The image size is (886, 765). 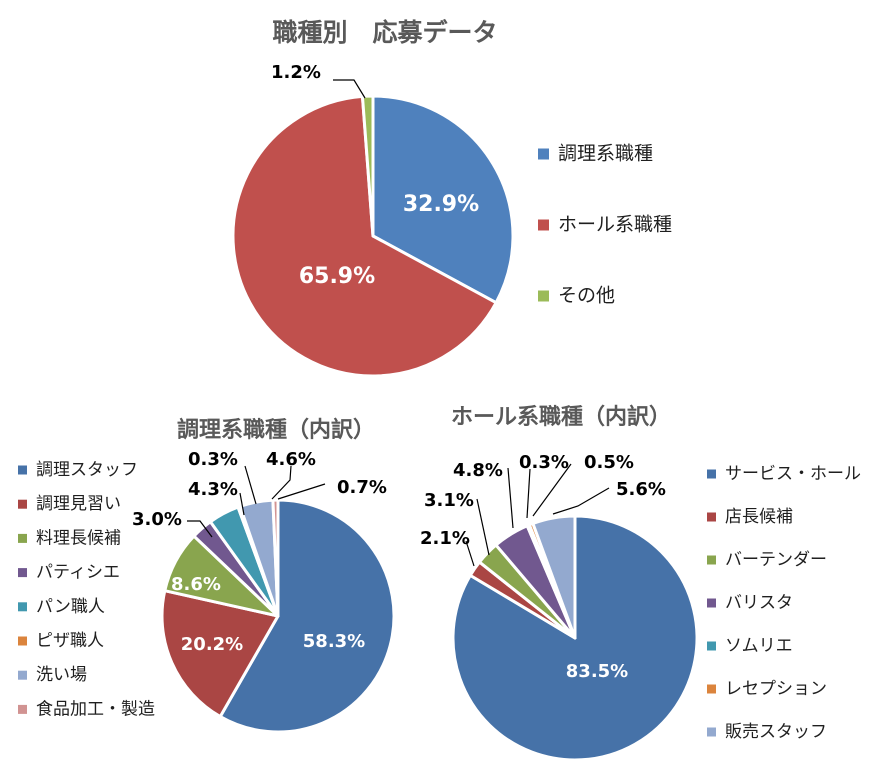 What do you see at coordinates (605, 154) in the screenshot?
I see `legend-label: 調理系職種` at bounding box center [605, 154].